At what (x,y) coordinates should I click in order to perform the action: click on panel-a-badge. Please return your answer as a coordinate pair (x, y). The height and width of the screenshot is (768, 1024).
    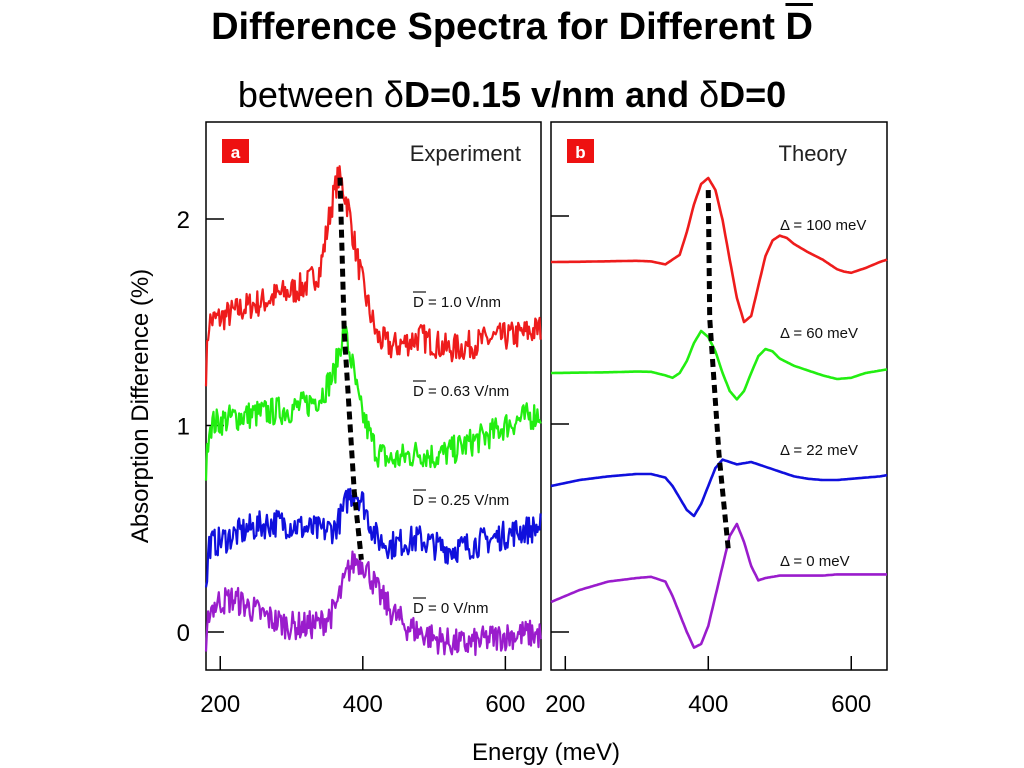
    Looking at the image, I should click on (235, 151).